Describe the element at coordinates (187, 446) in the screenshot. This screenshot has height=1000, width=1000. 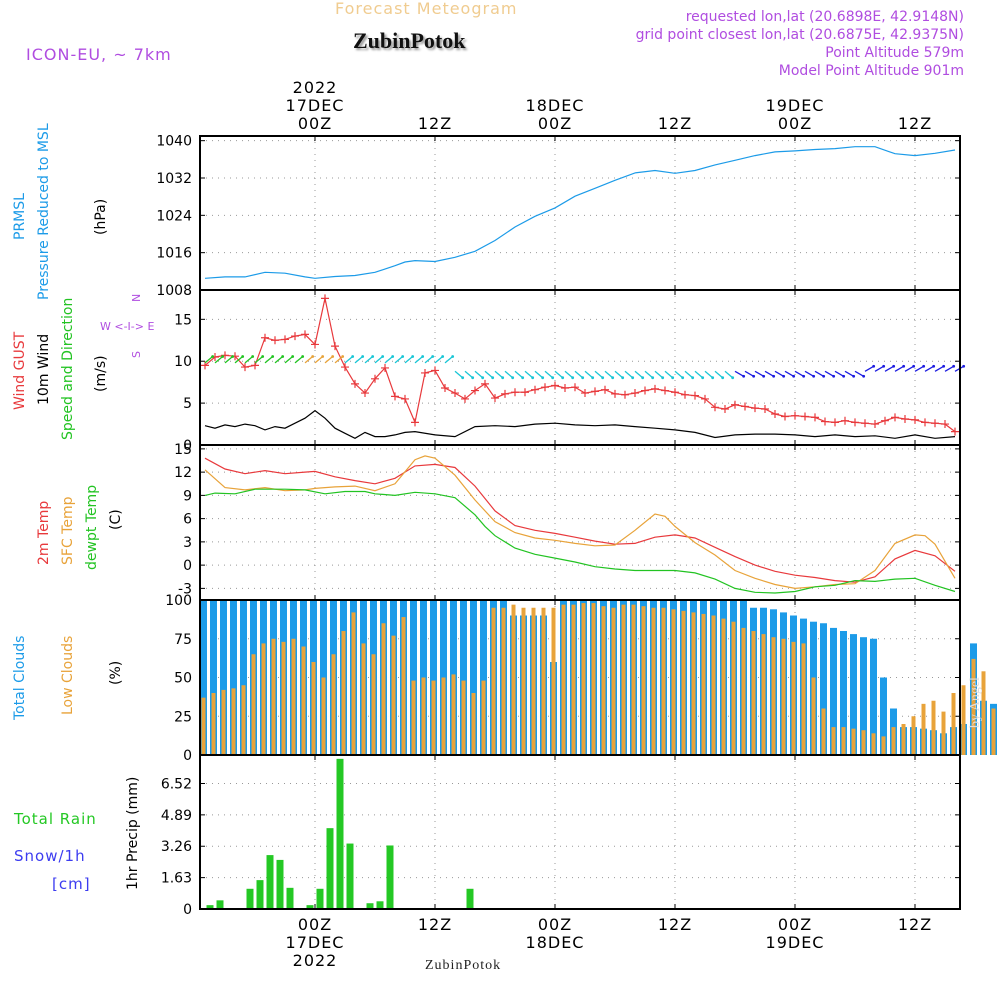
I see `y-tick-label: 0` at that location.